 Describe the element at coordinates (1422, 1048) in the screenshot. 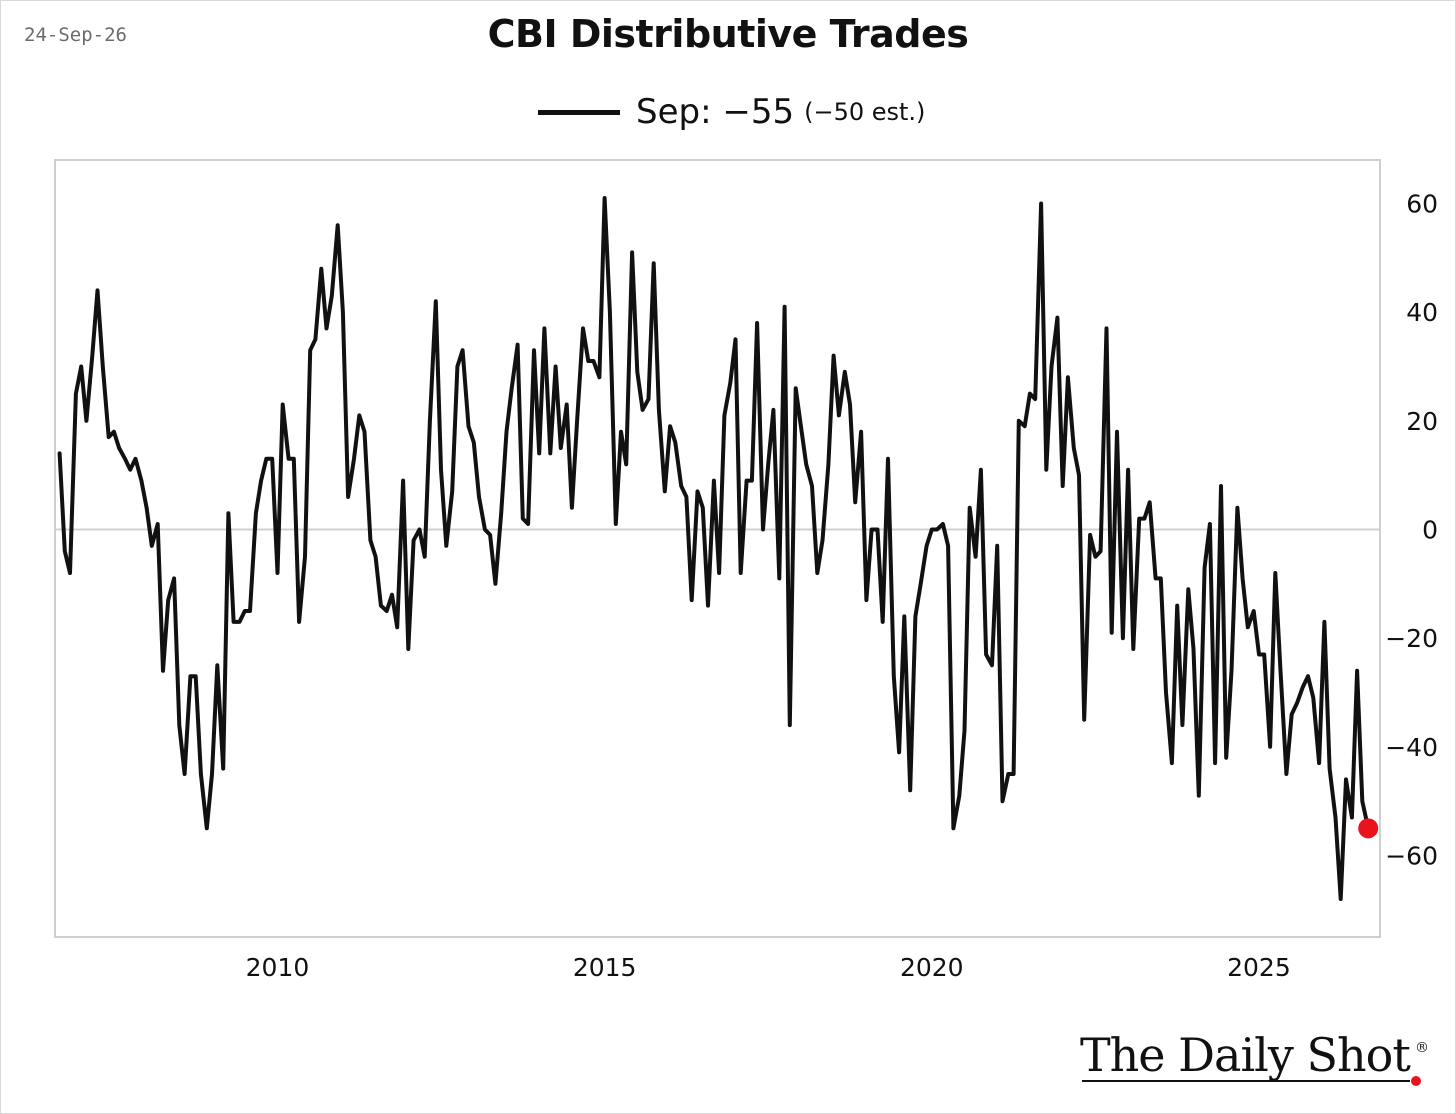

I see `logo-reg-mark: ®` at that location.